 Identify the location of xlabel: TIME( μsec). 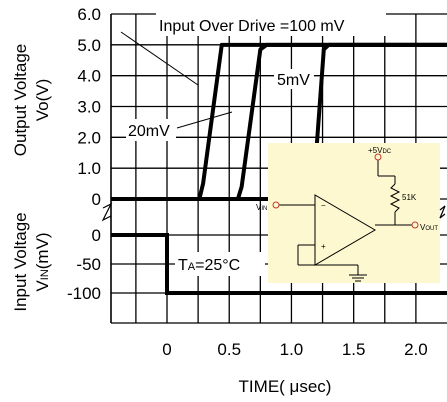
(285, 386).